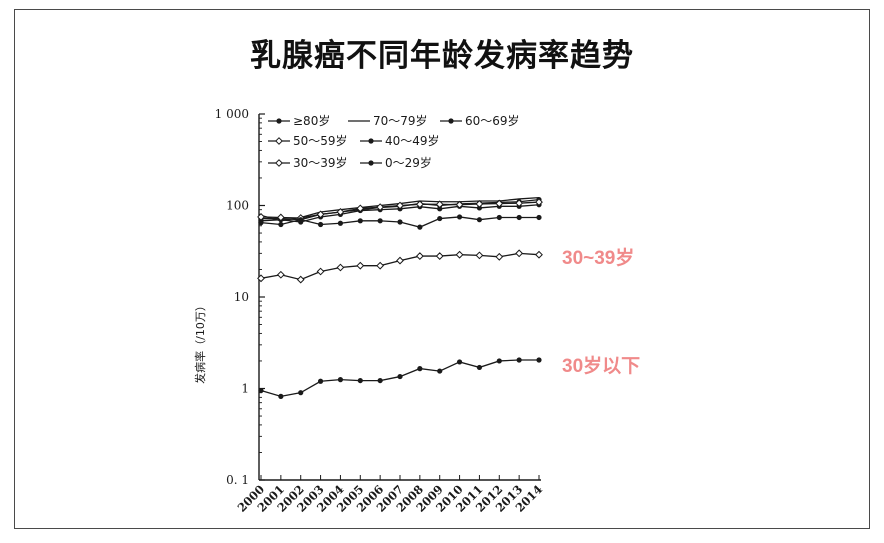  What do you see at coordinates (200, 342) in the screenshot?
I see `y-axis-label: 发病率（/10万）` at bounding box center [200, 342].